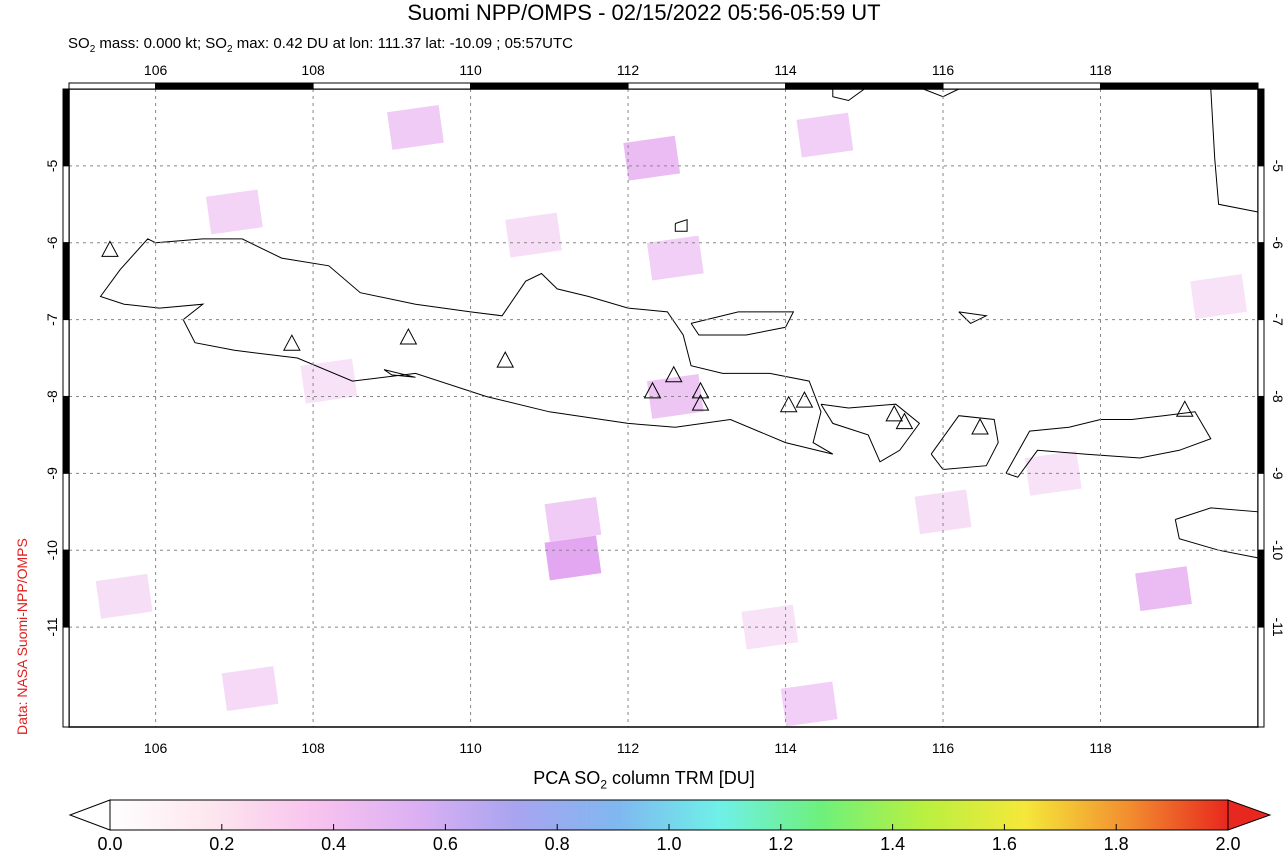  Describe the element at coordinates (669, 844) in the screenshot. I see `colorbar-tick-label: 1.0` at that location.